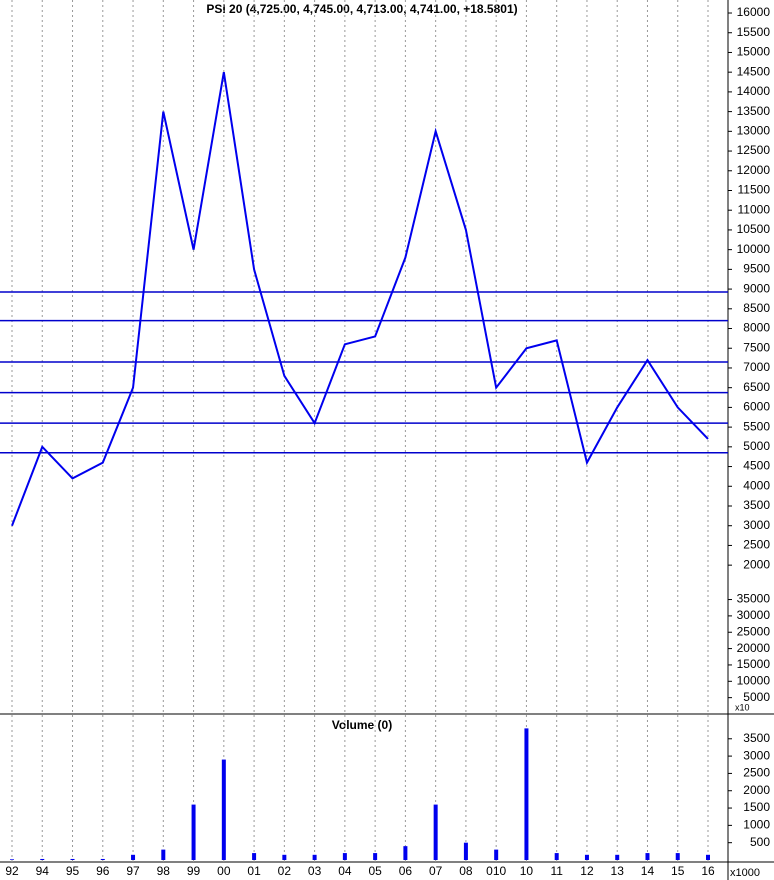 The width and height of the screenshot is (774, 880). Describe the element at coordinates (678, 871) in the screenshot. I see `x-tick-label: 15` at that location.